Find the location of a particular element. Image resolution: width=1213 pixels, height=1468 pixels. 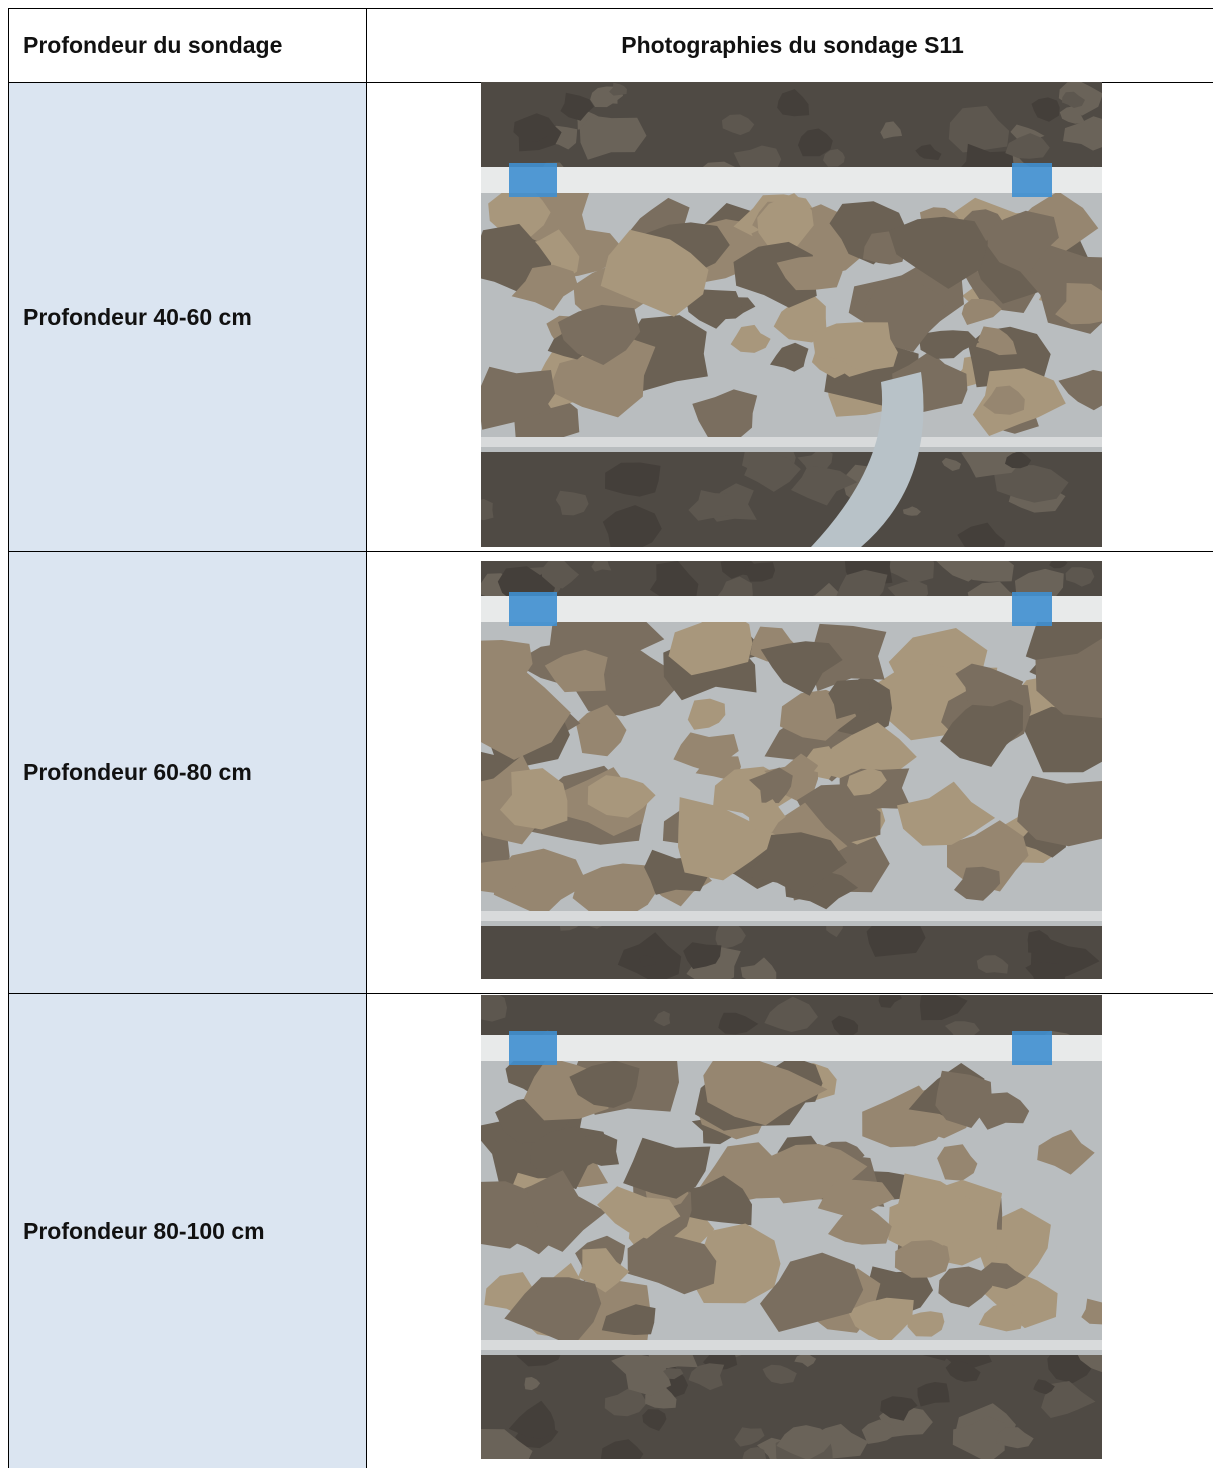

soil-photo is located at coordinates (791, 770).